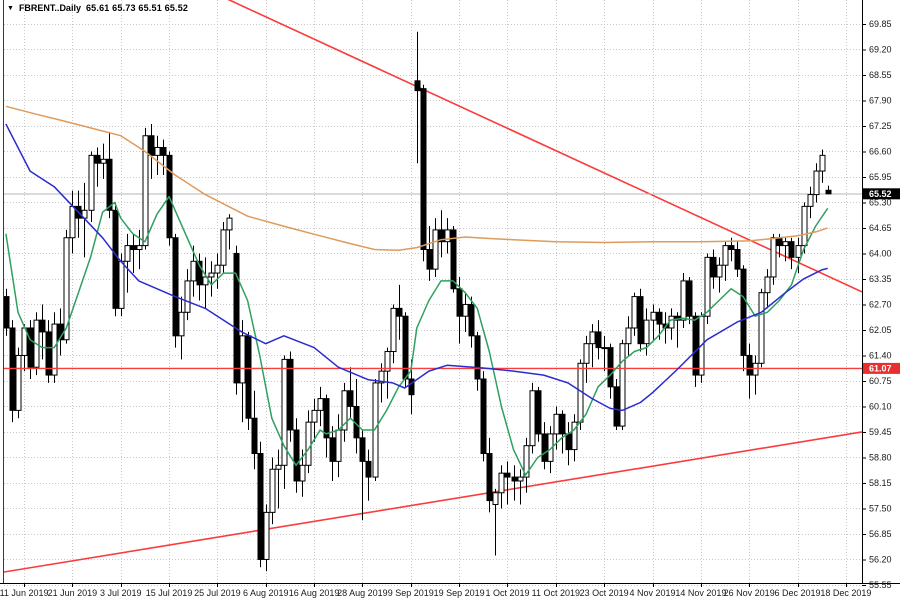  Describe the element at coordinates (73, 593) in the screenshot. I see `date-tick-label: 21 Jun 2019` at that location.